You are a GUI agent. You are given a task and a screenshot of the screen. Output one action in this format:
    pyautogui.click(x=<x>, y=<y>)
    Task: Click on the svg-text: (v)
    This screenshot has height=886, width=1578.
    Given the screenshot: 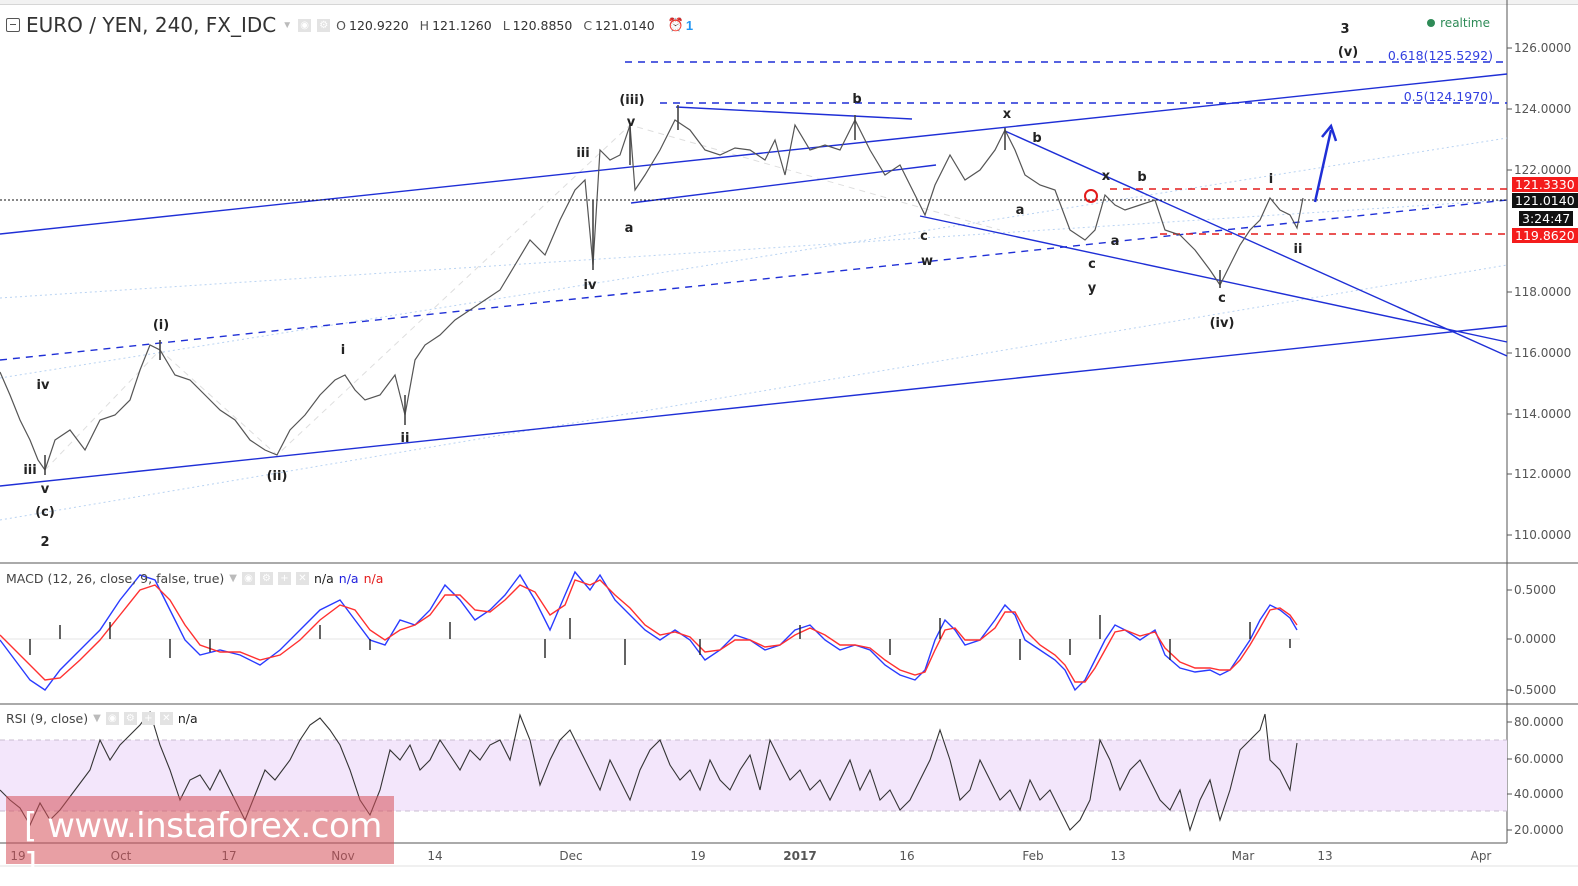 What is the action you would take?
    pyautogui.click(x=1348, y=52)
    